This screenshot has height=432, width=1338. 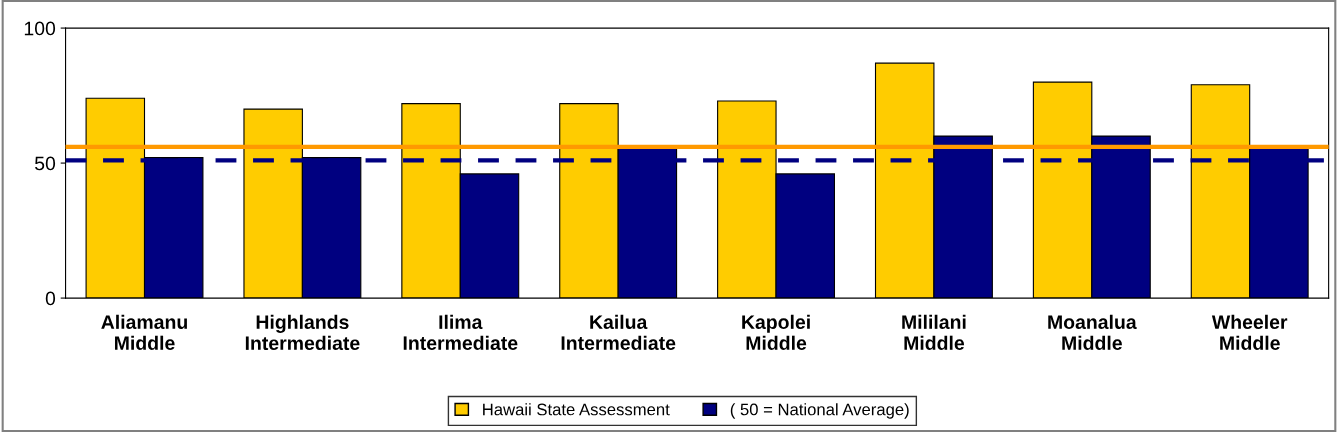 I want to click on x-tick-label: Kailua Intermediate, so click(x=618, y=332).